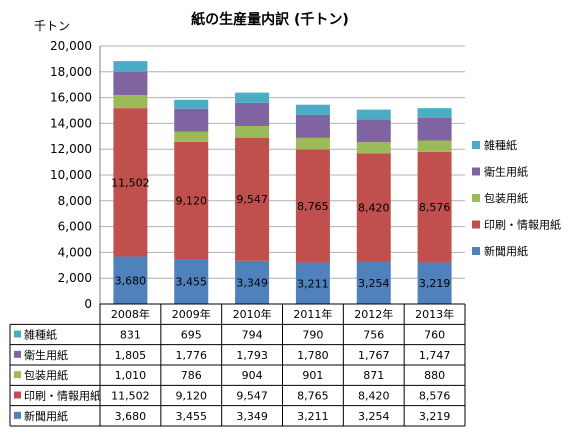 Image resolution: width=569 pixels, height=435 pixels. Describe the element at coordinates (46, 375) in the screenshot. I see `table-row-label: 包装用紙` at that location.